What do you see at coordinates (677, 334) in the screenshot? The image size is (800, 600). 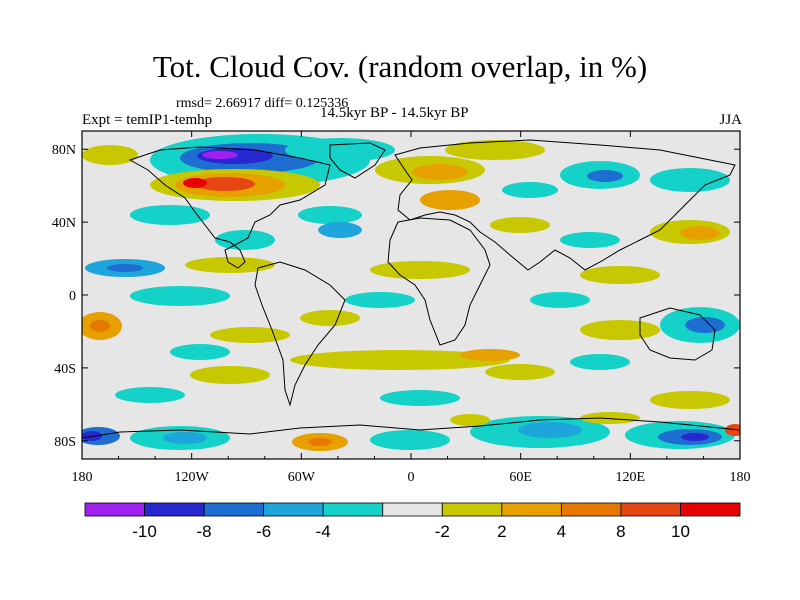 I see `australia-coastline` at bounding box center [677, 334].